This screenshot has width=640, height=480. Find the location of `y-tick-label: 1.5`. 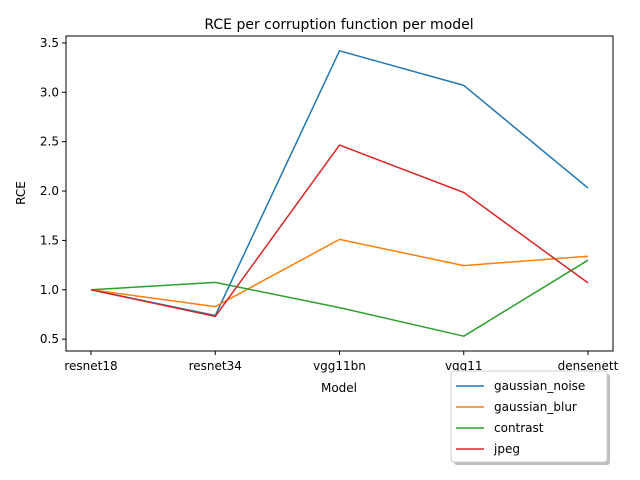

y-tick-label: 1.5 is located at coordinates (49, 240).